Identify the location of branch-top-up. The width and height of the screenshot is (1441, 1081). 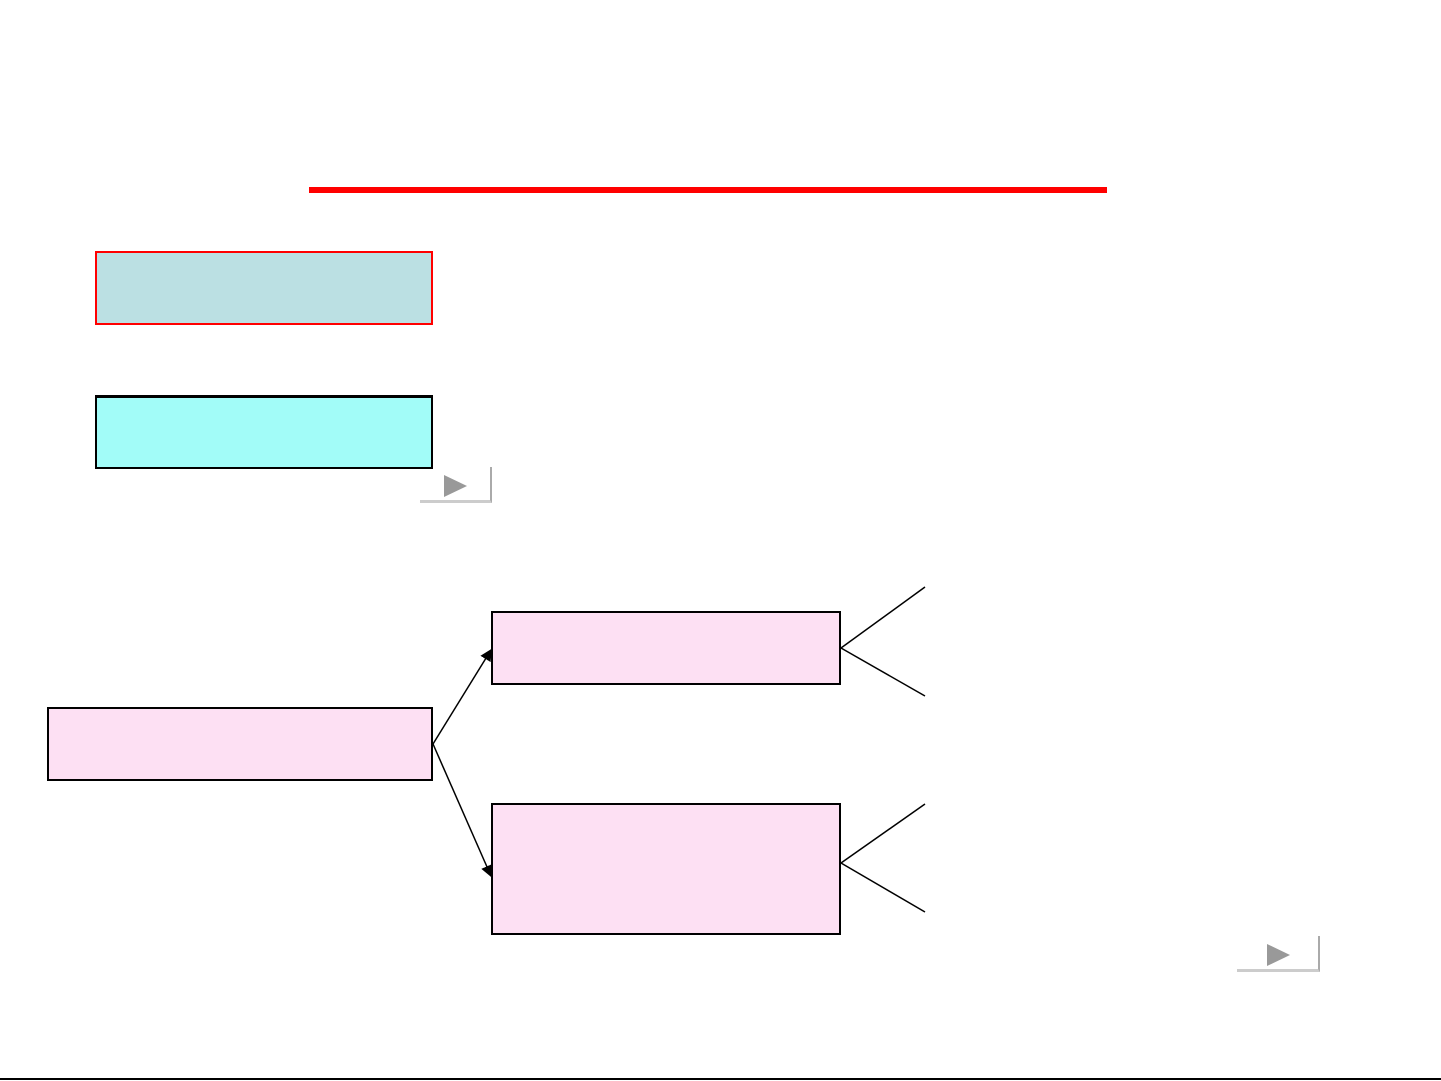
(883, 617).